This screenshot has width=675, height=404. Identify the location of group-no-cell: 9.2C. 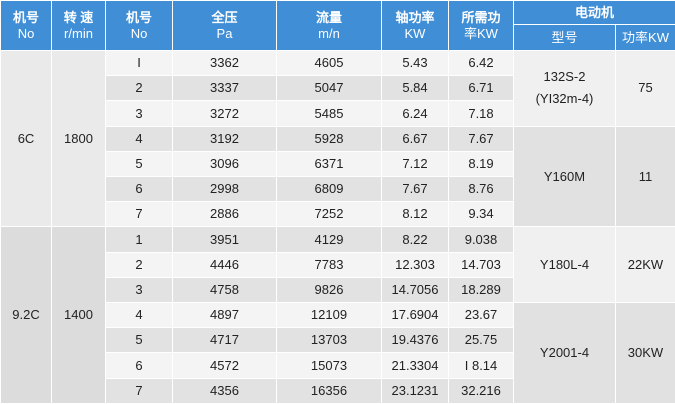
(26, 315).